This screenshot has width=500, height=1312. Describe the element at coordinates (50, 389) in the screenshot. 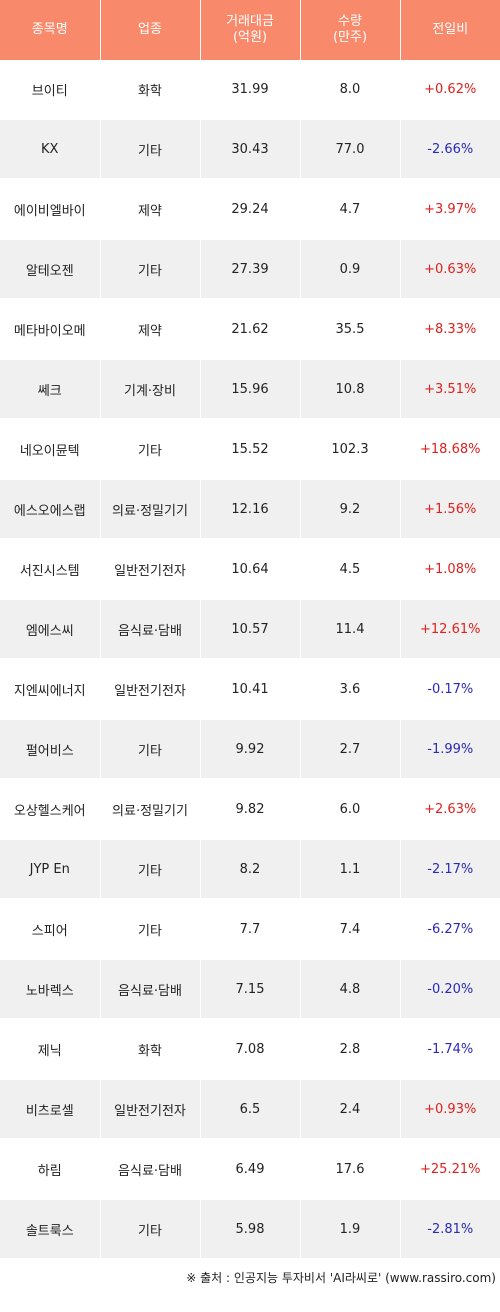

I see `stock-name-cell: 쎄크` at that location.